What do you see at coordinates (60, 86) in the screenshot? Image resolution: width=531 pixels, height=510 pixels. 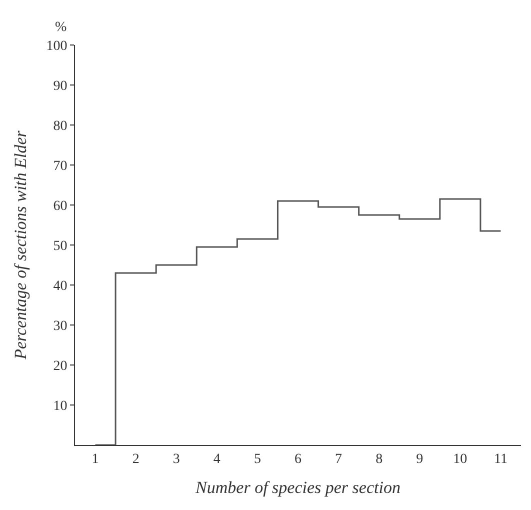 I see `y-tick-label: 90` at bounding box center [60, 86].